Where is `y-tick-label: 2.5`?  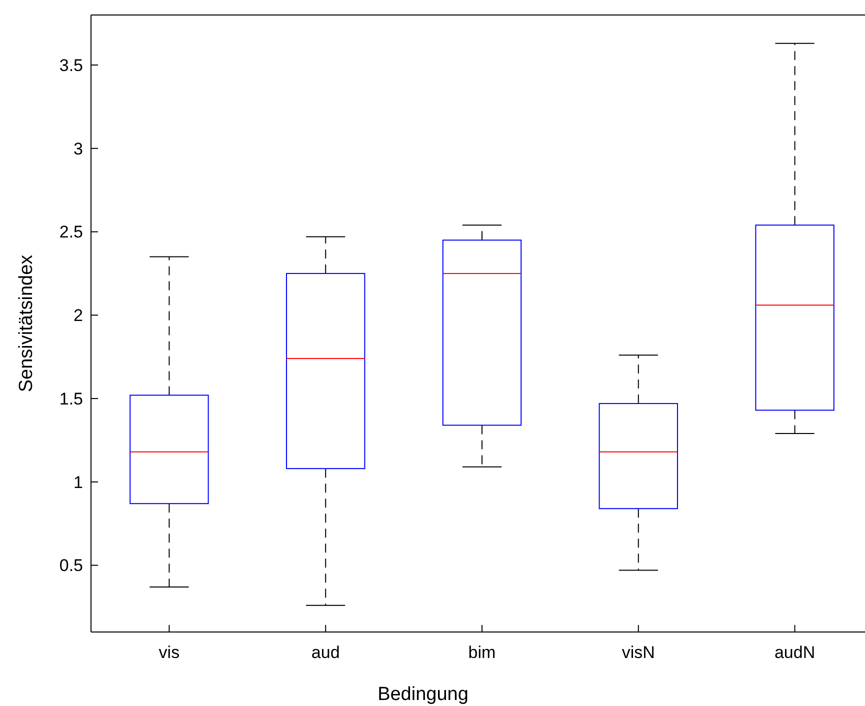
y-tick-label: 2.5 is located at coordinates (71, 232).